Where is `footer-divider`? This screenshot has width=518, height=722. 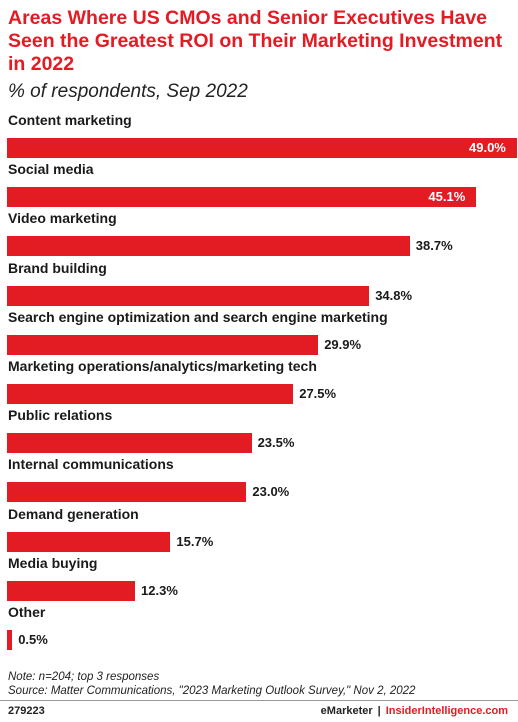 footer-divider is located at coordinates (259, 700).